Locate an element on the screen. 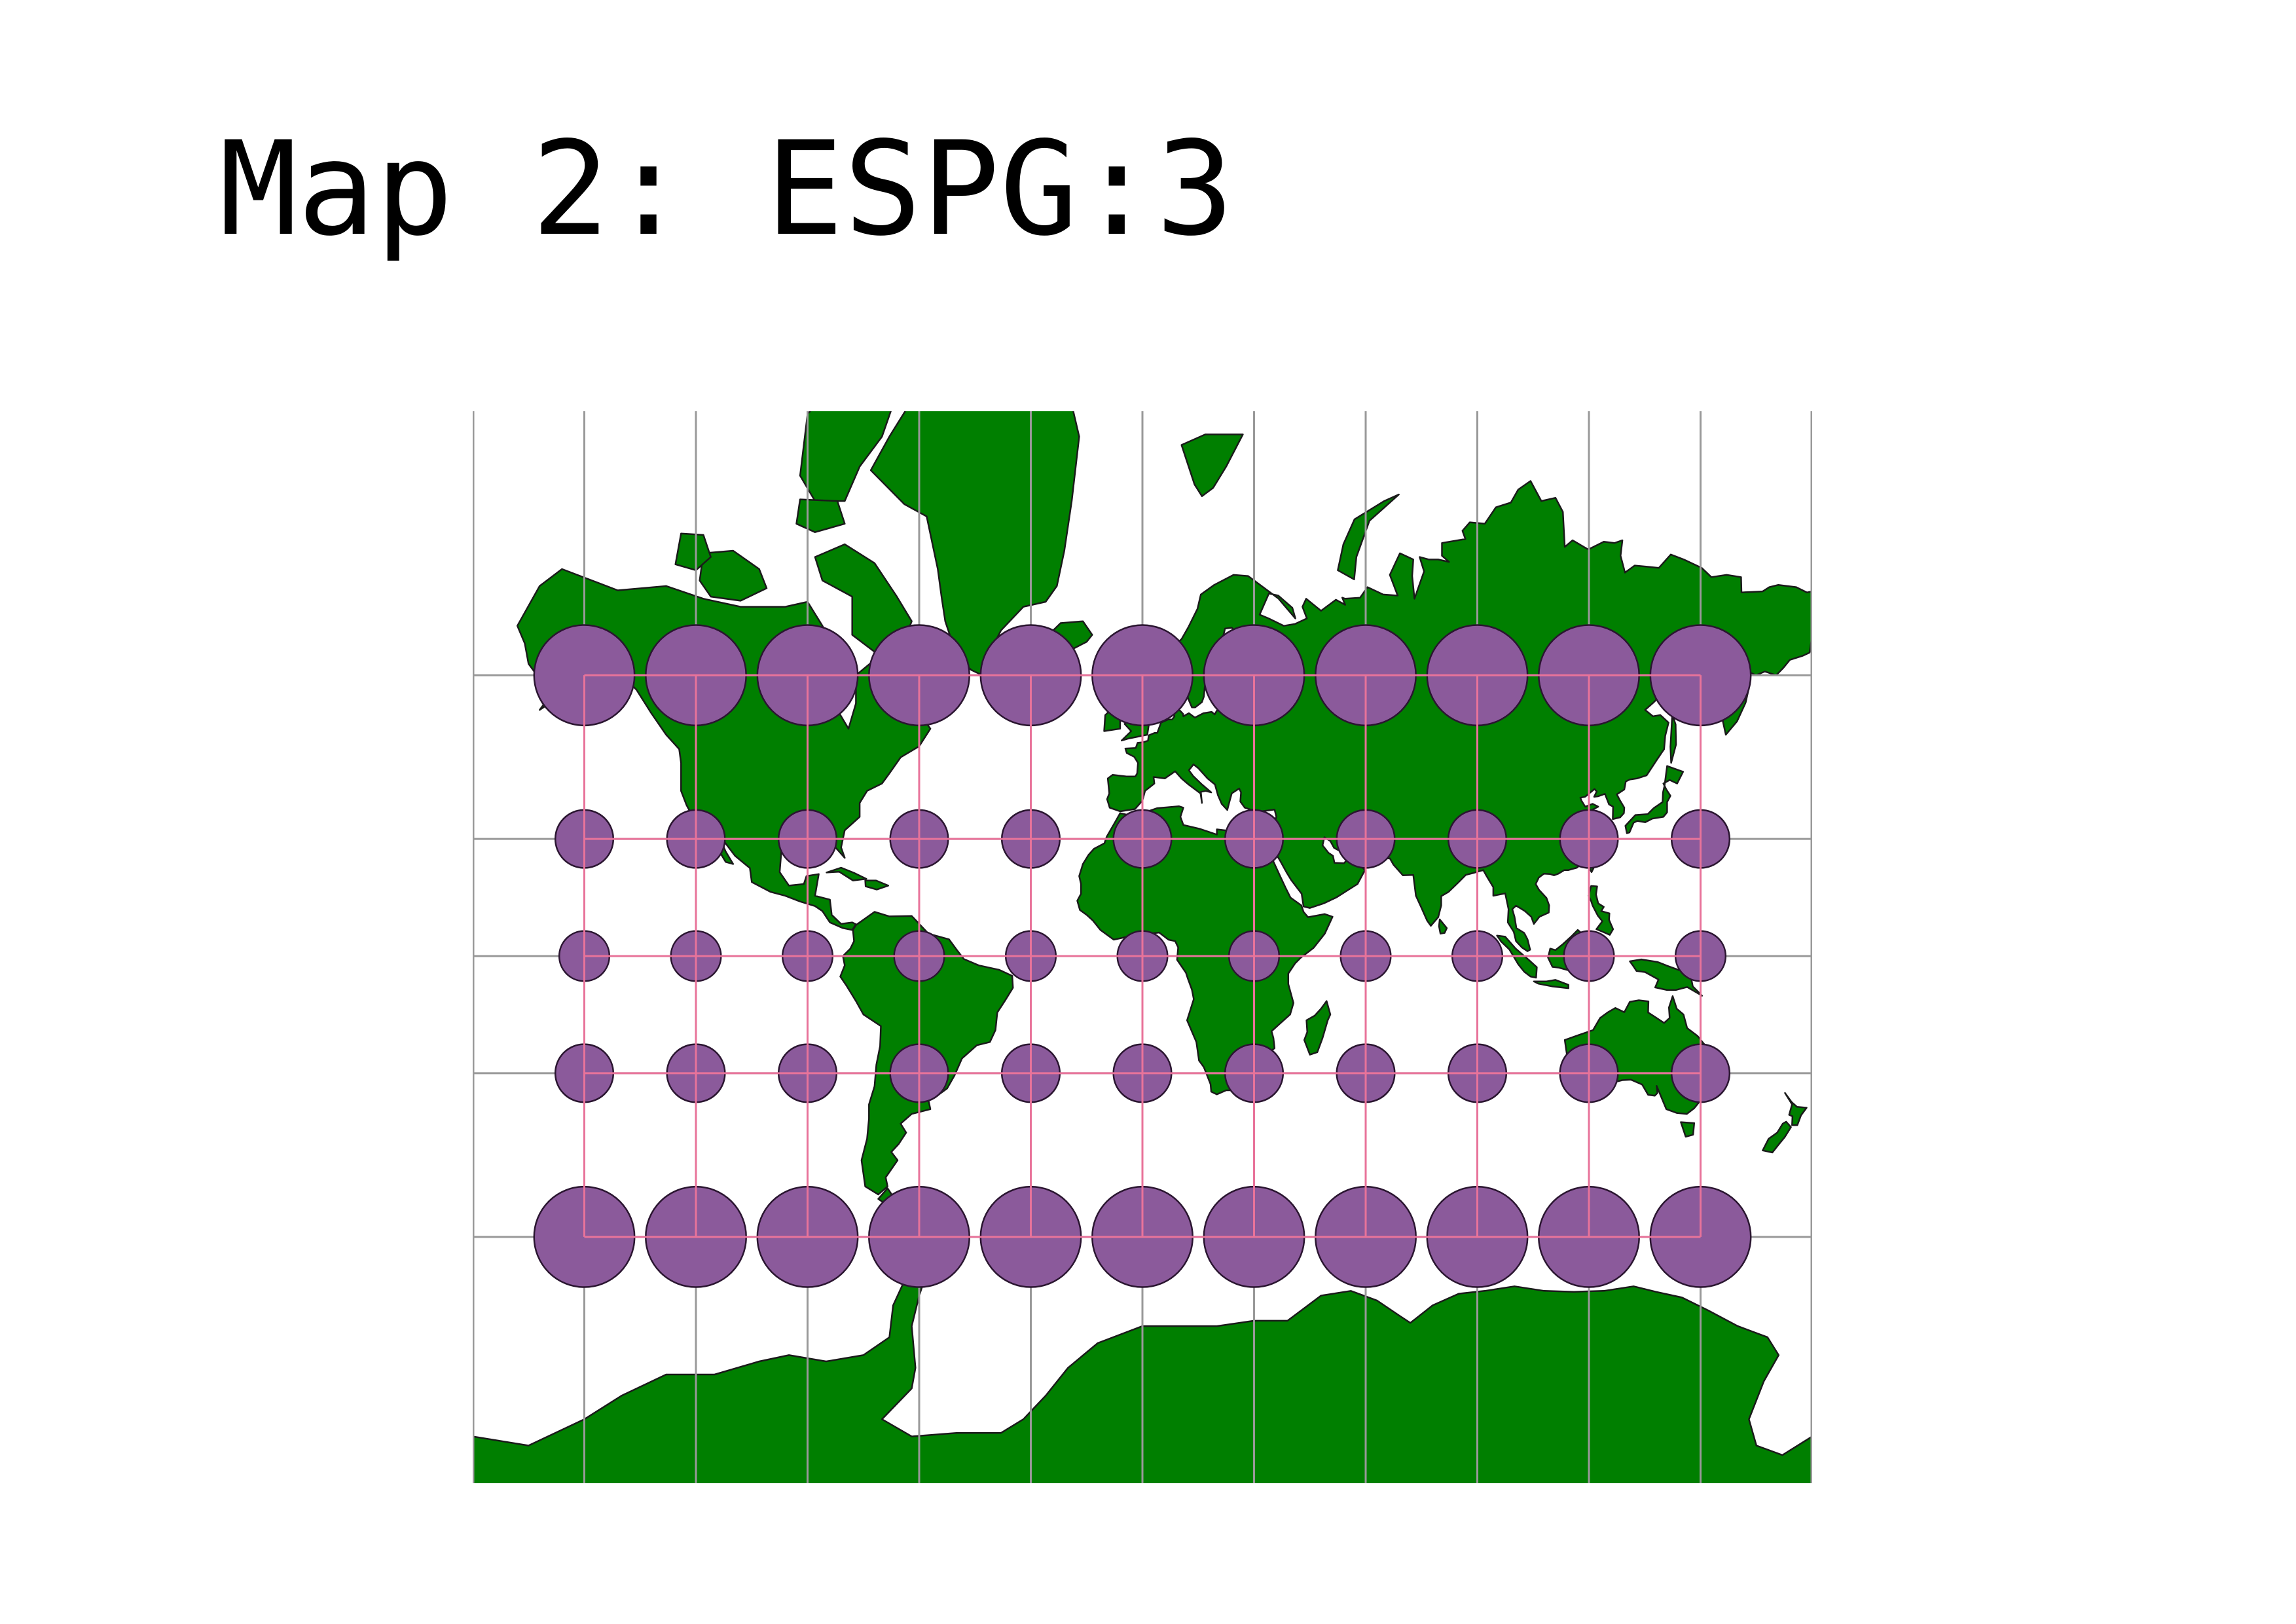 This screenshot has width=2296, height=1624. land-devon-island is located at coordinates (820, 515).